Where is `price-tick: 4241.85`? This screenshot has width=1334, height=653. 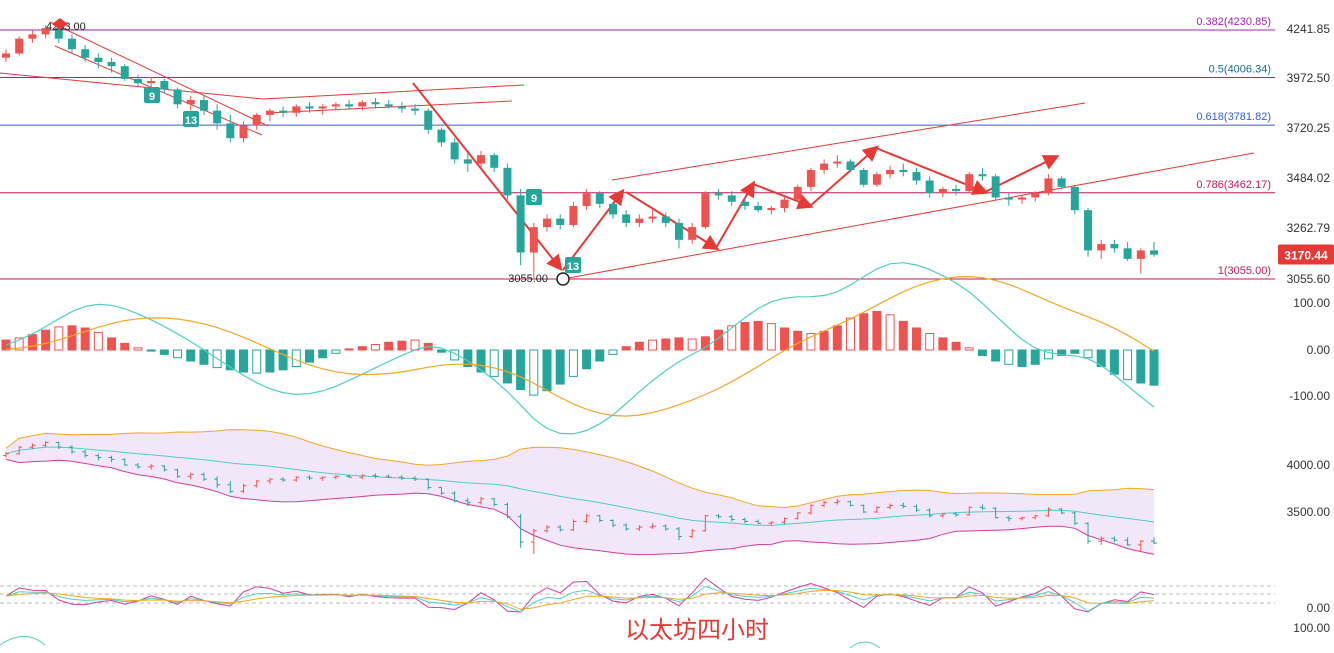
price-tick: 4241.85 is located at coordinates (1309, 29).